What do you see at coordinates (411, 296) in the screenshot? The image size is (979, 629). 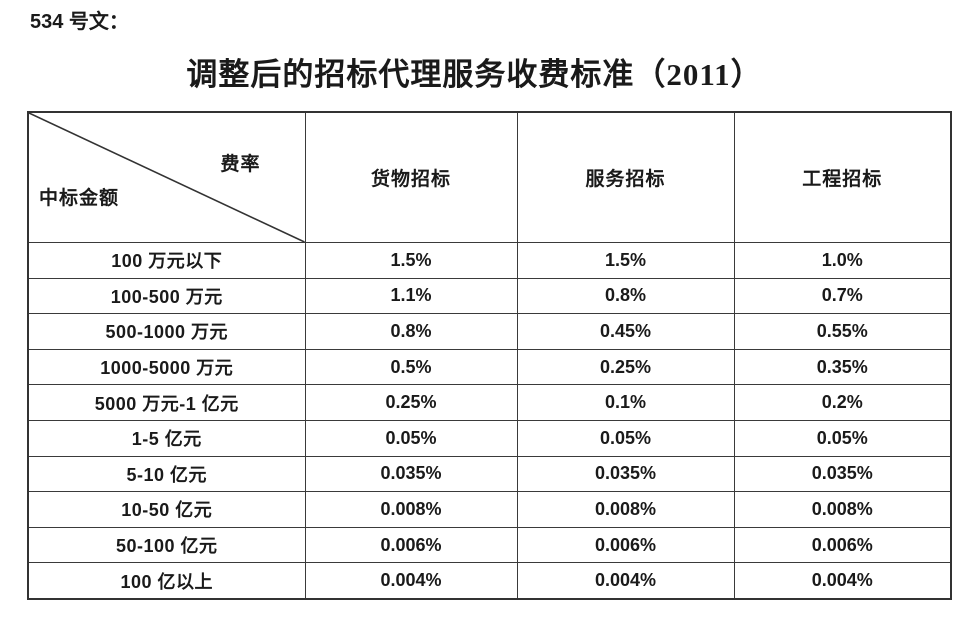 I see `fee-rate-value-cell: 1.1%` at bounding box center [411, 296].